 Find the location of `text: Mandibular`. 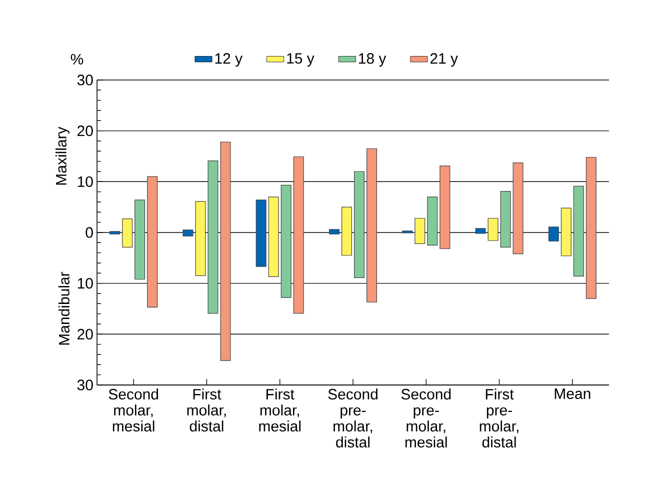

text: Mandibular is located at coordinates (64, 308).